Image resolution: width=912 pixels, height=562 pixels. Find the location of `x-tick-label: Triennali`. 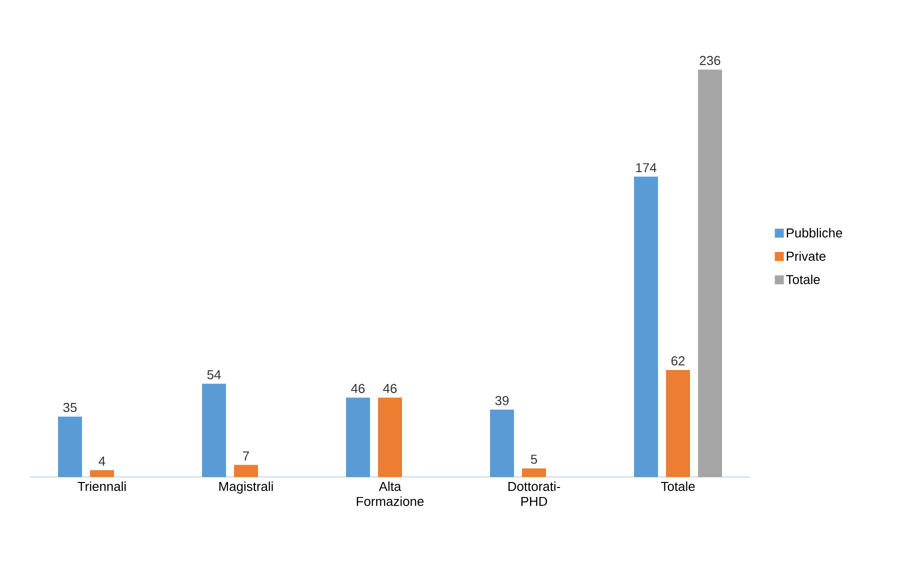

x-tick-label: Triennali is located at coordinates (102, 487).